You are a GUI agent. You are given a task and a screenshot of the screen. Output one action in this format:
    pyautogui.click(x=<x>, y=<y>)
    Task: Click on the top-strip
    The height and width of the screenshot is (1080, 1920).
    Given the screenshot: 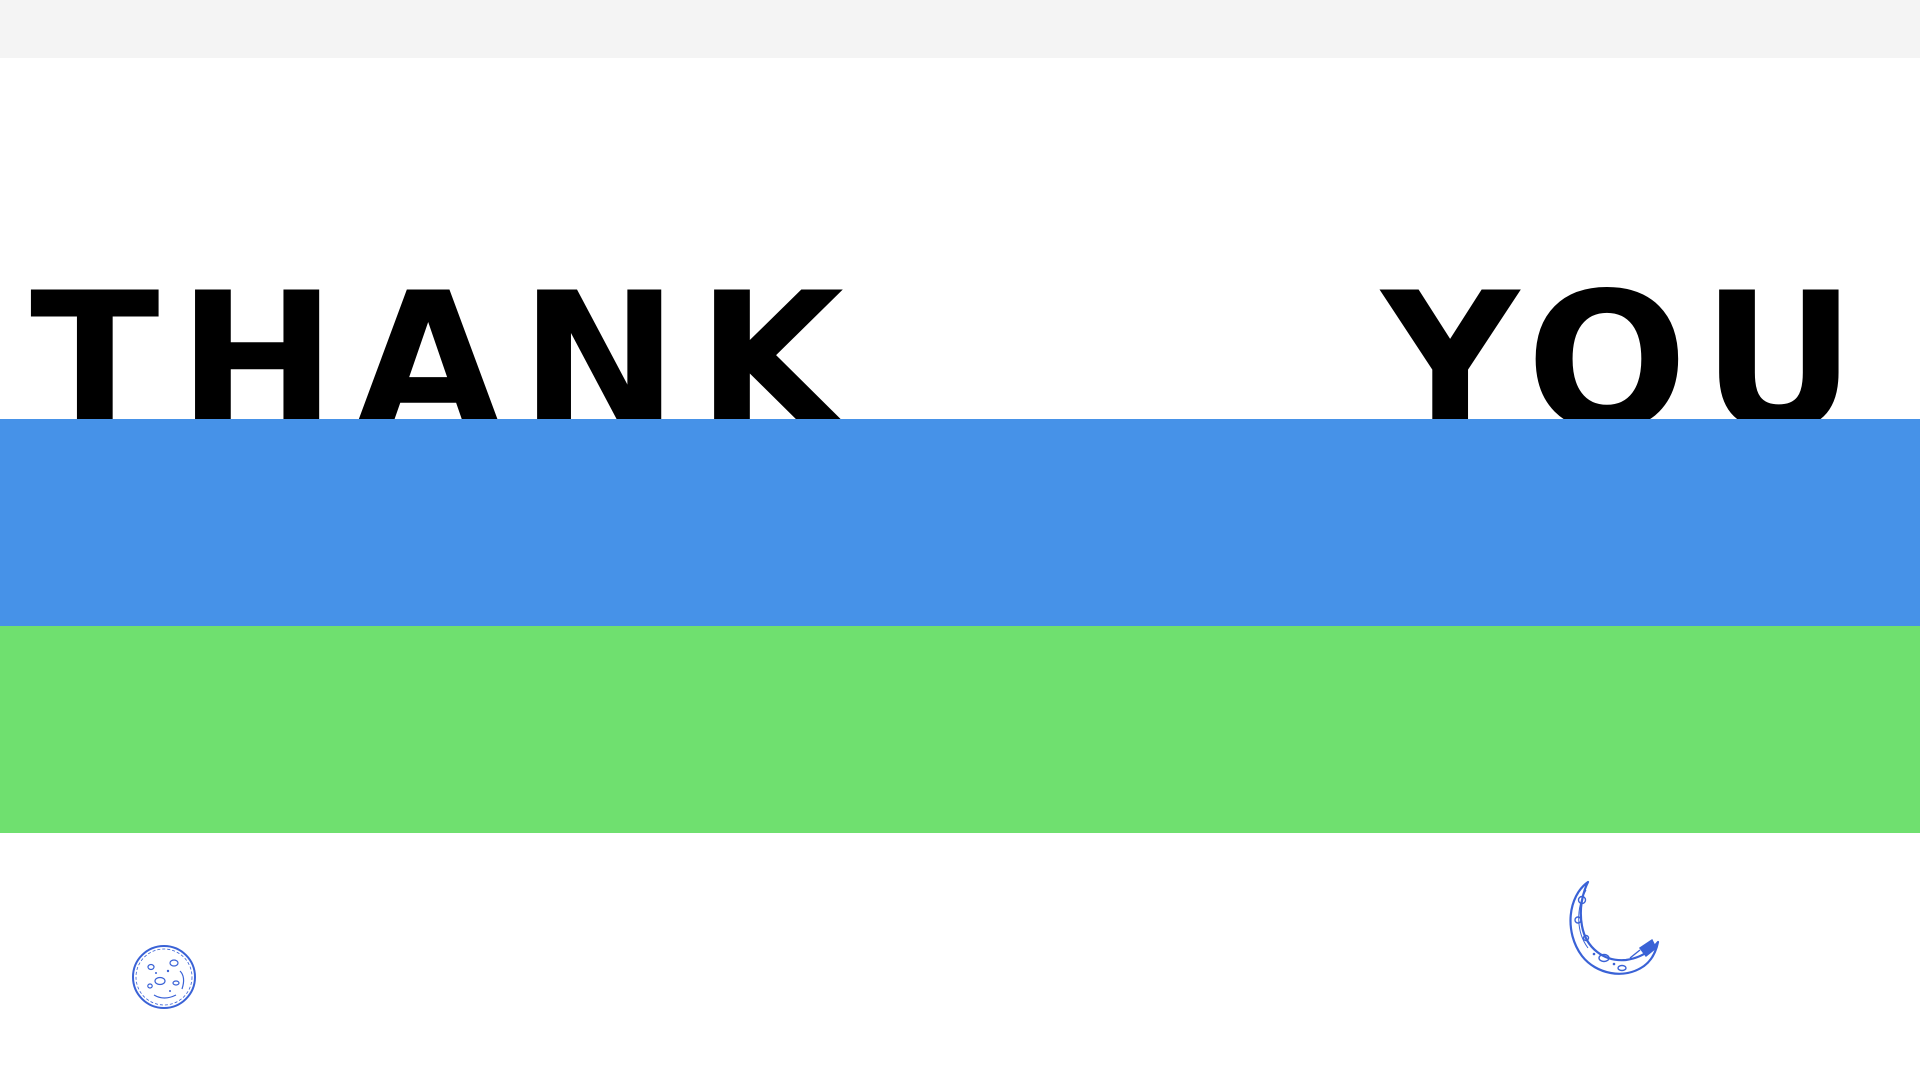 What is the action you would take?
    pyautogui.click(x=960, y=29)
    